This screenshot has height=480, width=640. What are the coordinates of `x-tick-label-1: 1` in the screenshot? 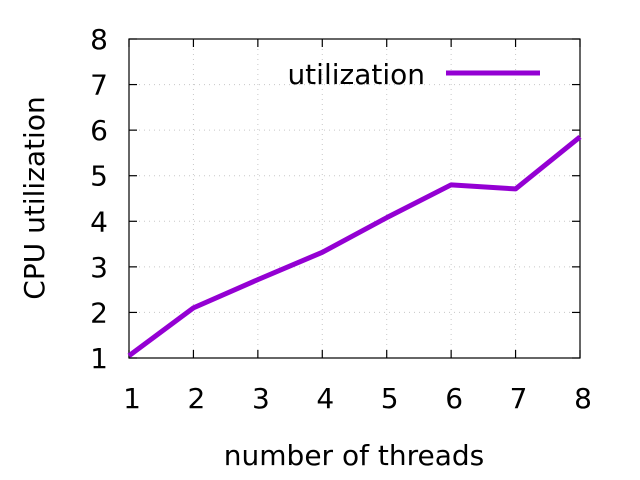 It's located at (132, 398).